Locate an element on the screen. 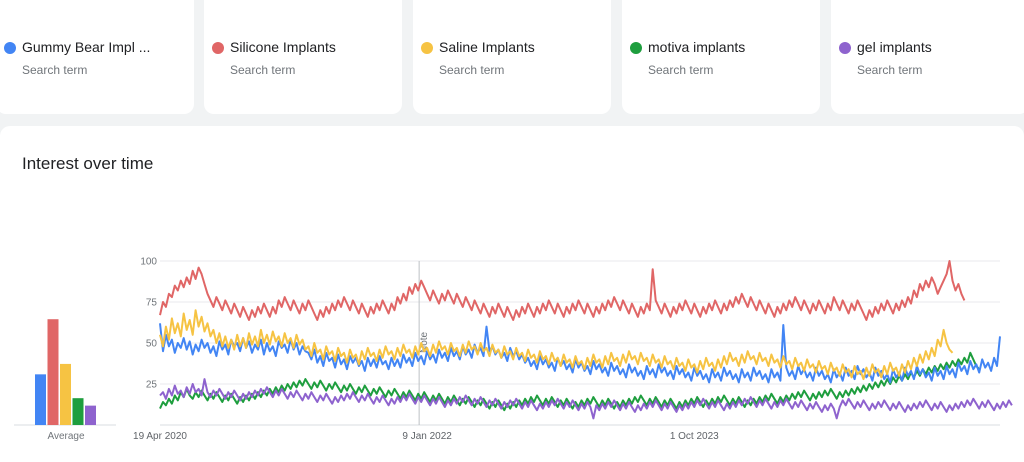 Image resolution: width=1024 pixels, height=462 pixels. search-term-name: gel implants is located at coordinates (894, 47).